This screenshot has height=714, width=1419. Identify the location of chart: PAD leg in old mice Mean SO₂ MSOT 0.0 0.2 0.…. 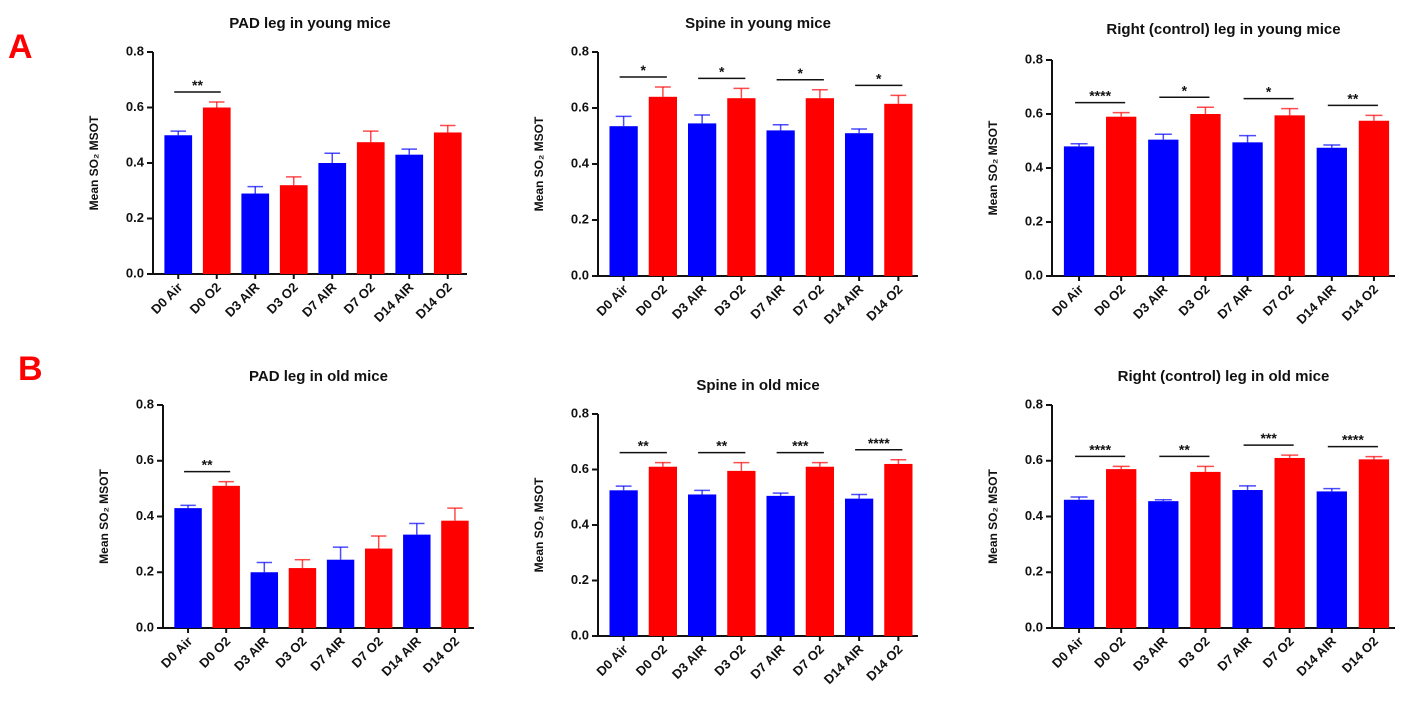
(285, 523).